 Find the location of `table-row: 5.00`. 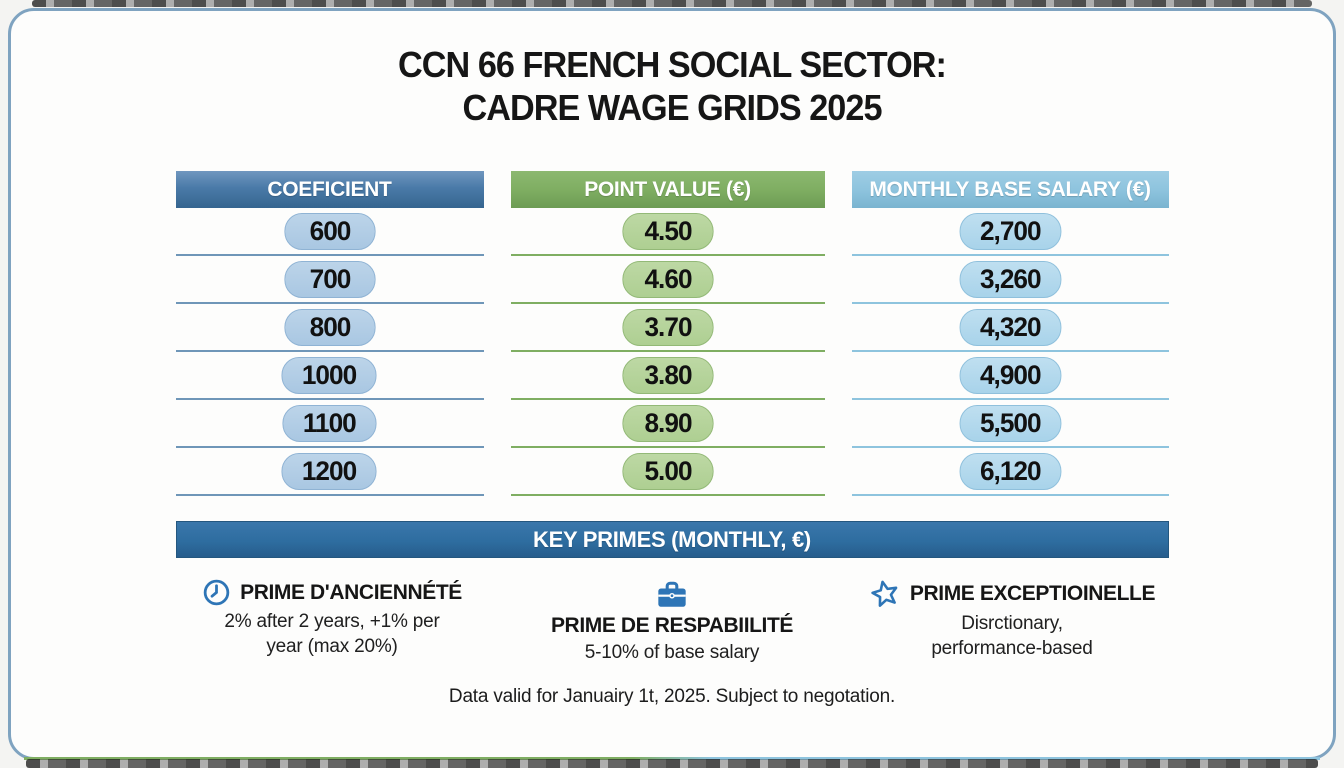

table-row: 5.00 is located at coordinates (667, 472).